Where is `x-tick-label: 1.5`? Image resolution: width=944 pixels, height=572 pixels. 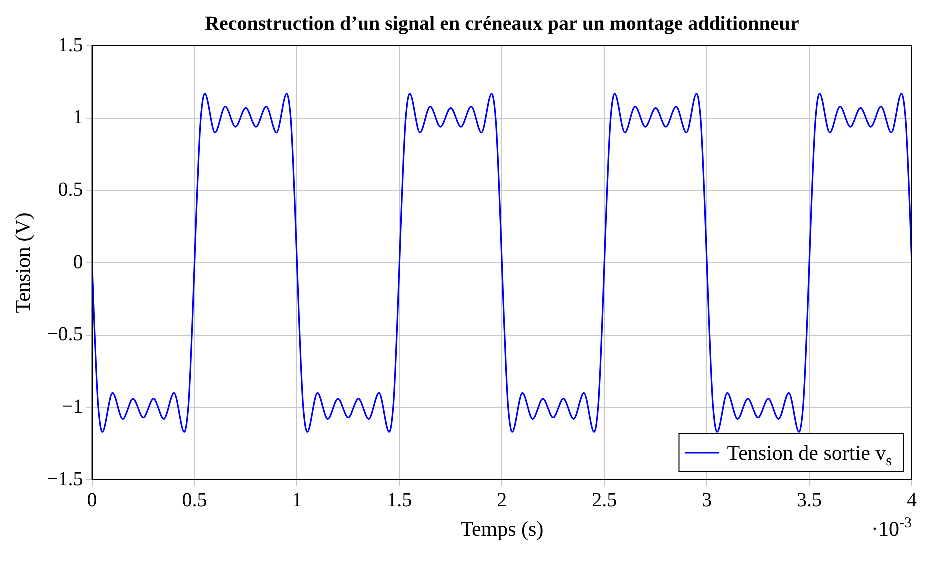
x-tick-label: 1.5 is located at coordinates (399, 500).